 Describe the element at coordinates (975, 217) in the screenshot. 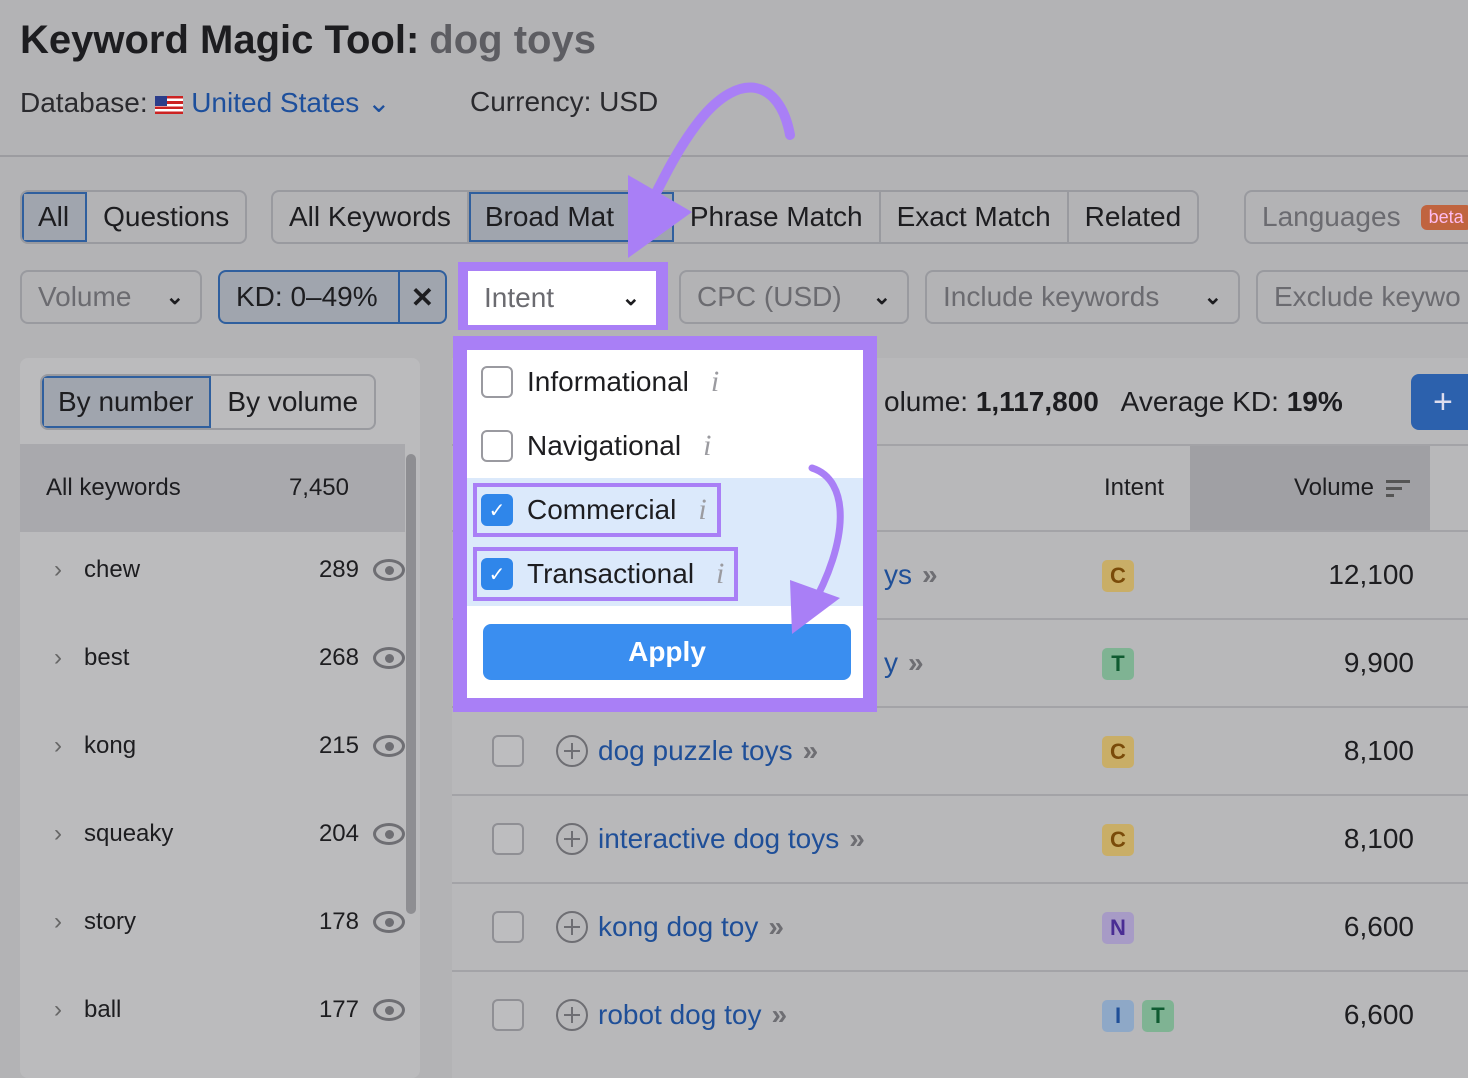

I see `tab-exact-match: Exact Match` at that location.